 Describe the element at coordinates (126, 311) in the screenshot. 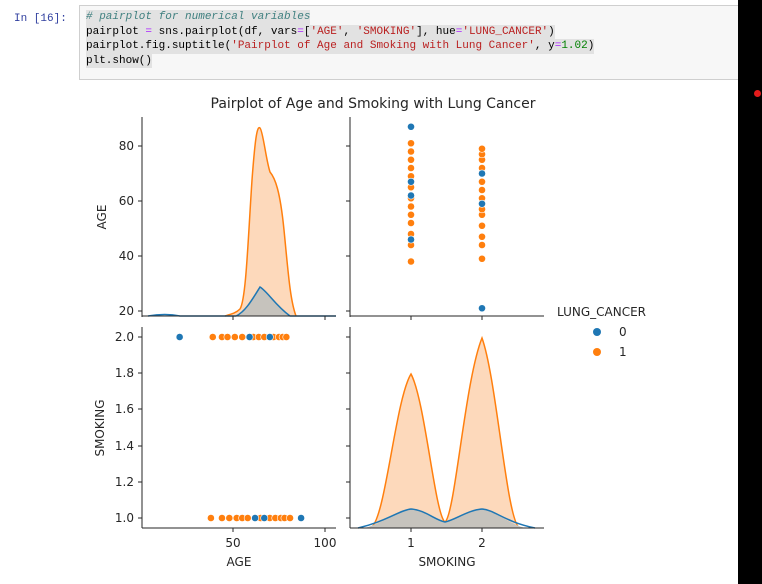

I see `svg-text: 20` at that location.